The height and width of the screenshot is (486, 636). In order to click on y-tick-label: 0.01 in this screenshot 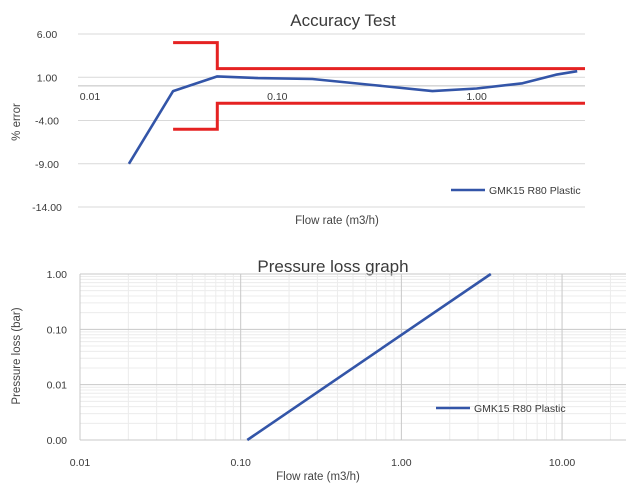, I will do `click(57, 386)`.